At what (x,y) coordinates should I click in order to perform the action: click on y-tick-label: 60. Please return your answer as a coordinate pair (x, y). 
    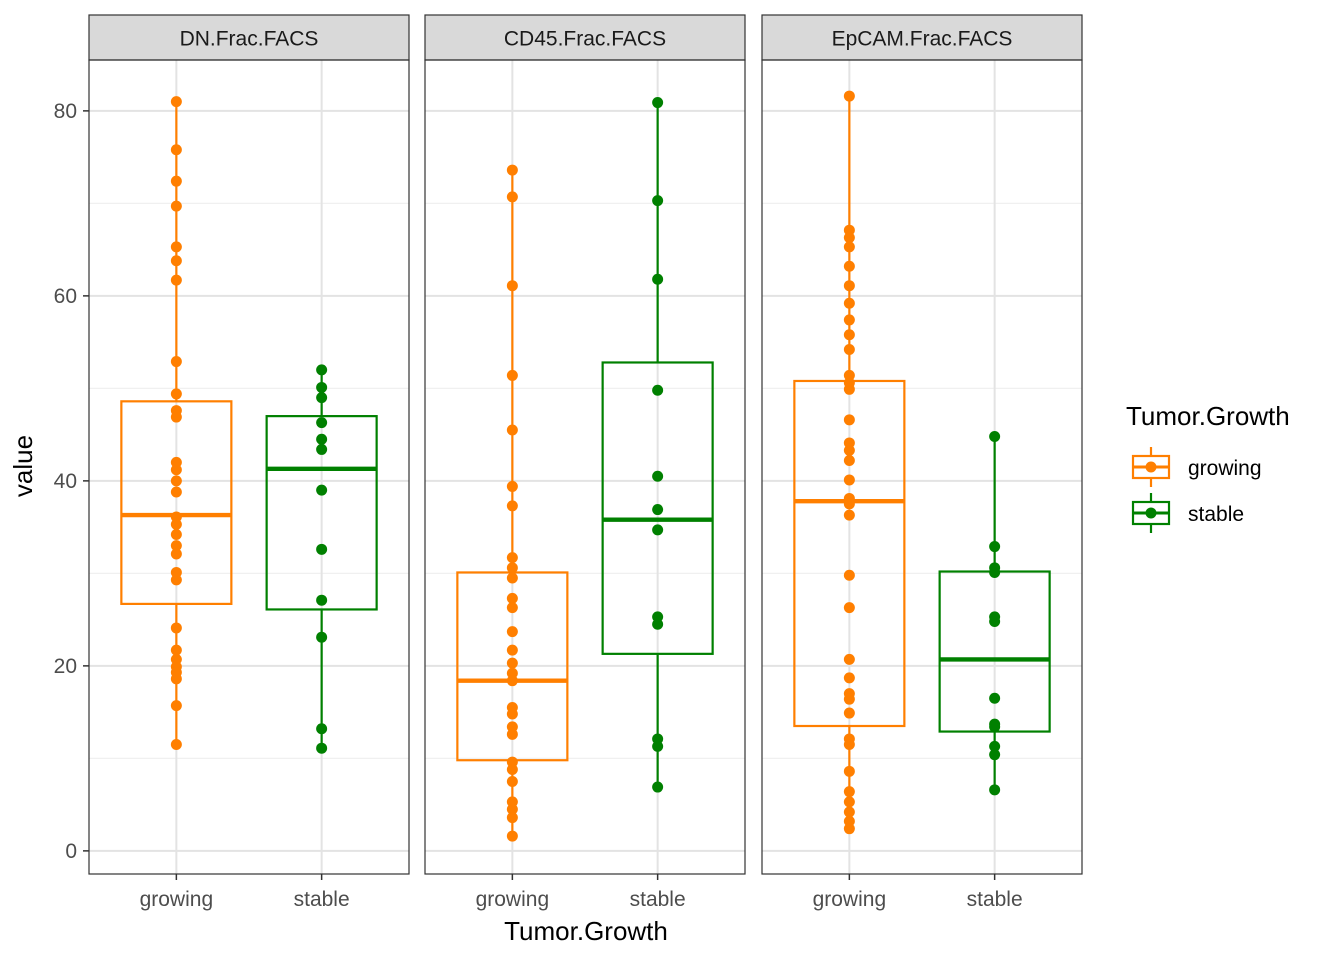
    Looking at the image, I should click on (65, 296).